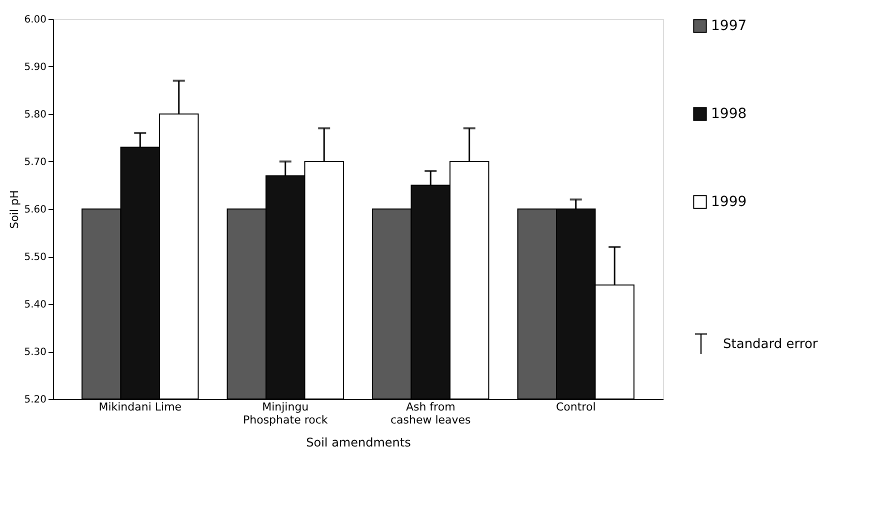 This screenshot has width=896, height=521. Describe the element at coordinates (358, 443) in the screenshot. I see `x-axis-title: Soil amendments` at that location.